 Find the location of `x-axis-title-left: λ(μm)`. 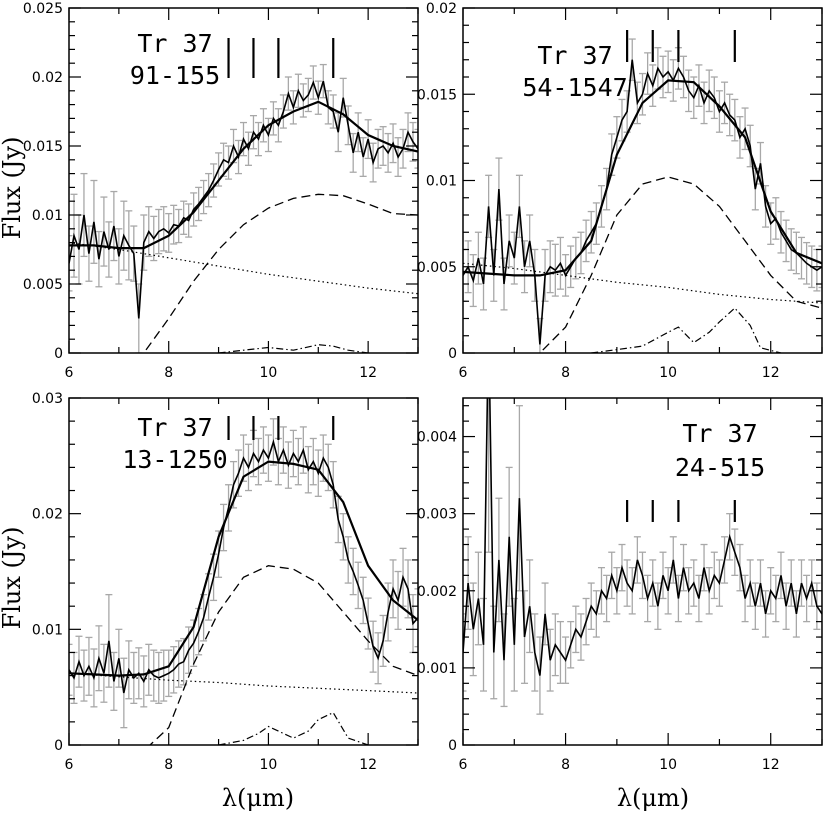

x-axis-title-left: λ(μm) is located at coordinates (258, 798).